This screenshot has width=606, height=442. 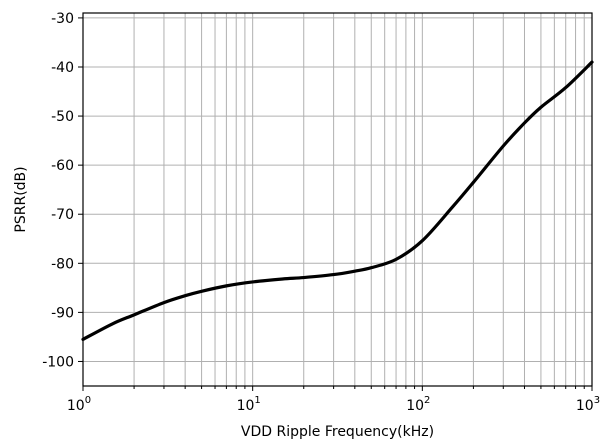 I want to click on x-tick-label: 10², so click(x=418, y=404).